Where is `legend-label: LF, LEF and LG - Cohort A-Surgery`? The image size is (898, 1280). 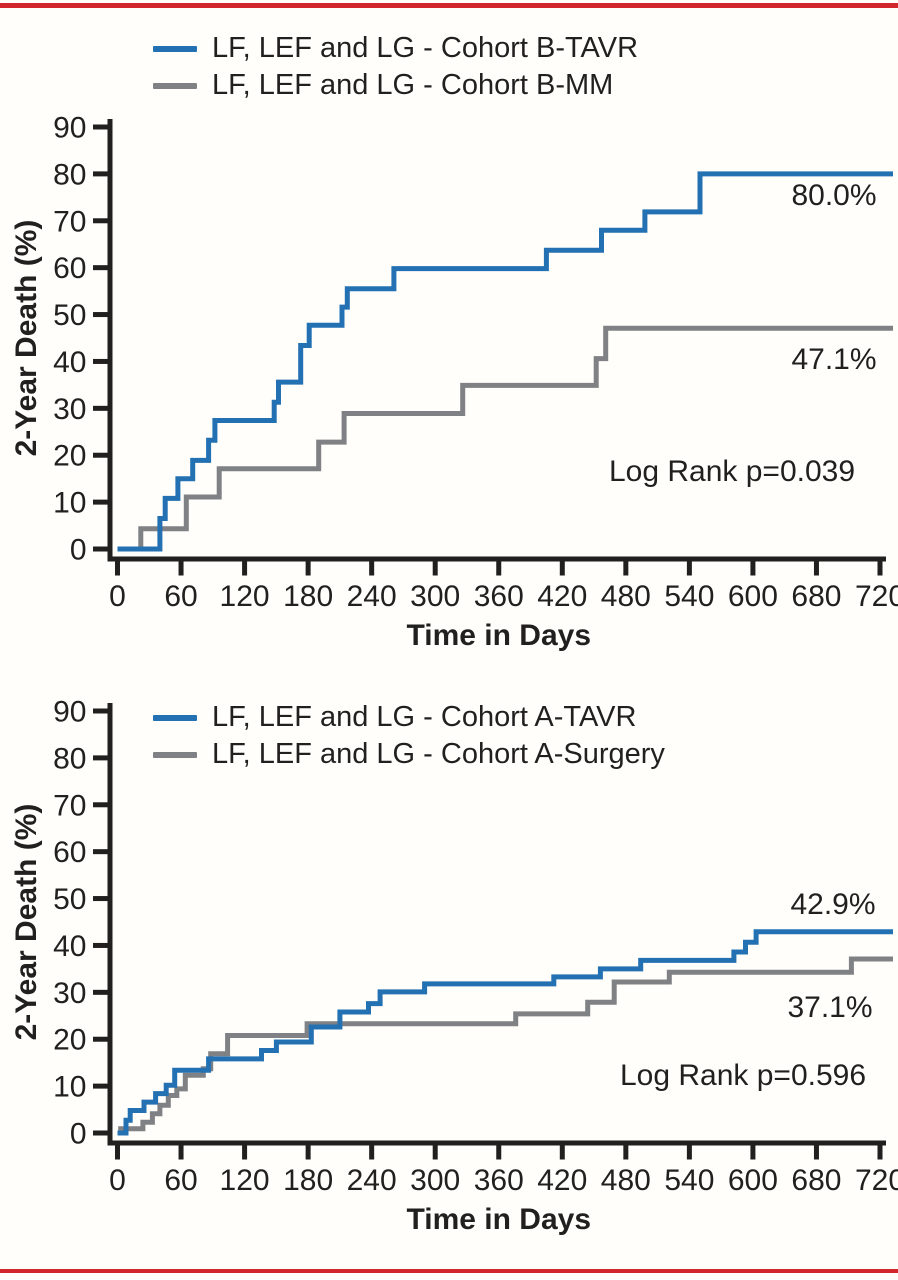
legend-label: LF, LEF and LG - Cohort A-Surgery is located at coordinates (438, 754).